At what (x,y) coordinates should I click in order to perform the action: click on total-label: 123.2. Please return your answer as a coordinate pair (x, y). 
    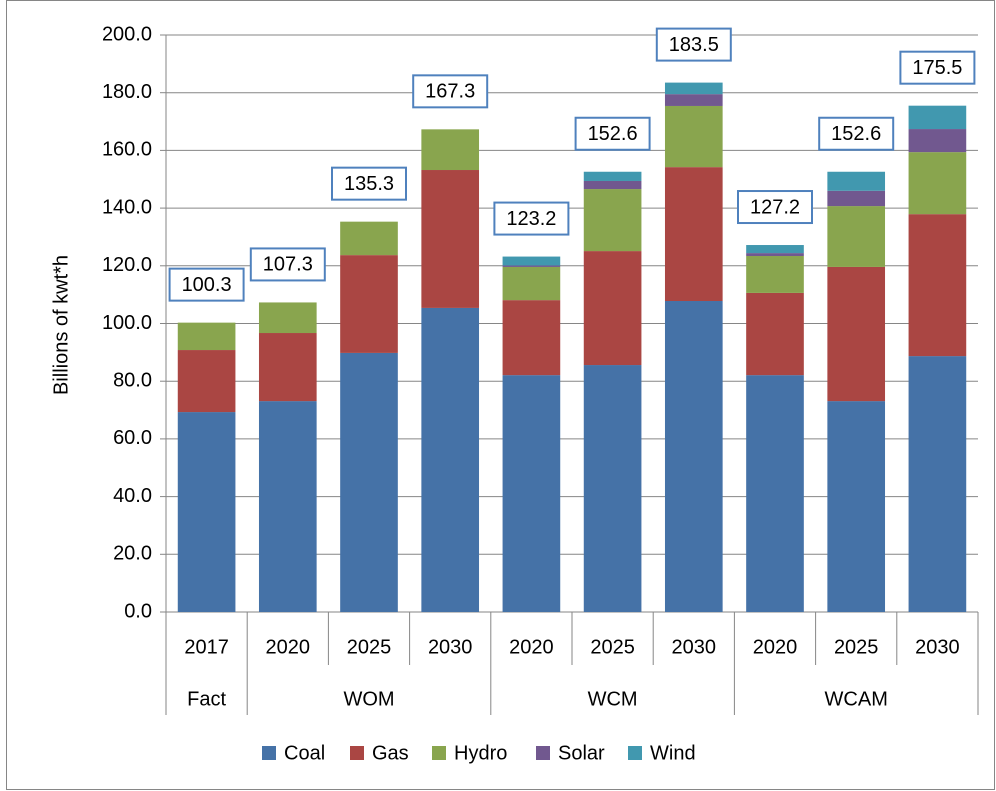
    Looking at the image, I should click on (531, 219).